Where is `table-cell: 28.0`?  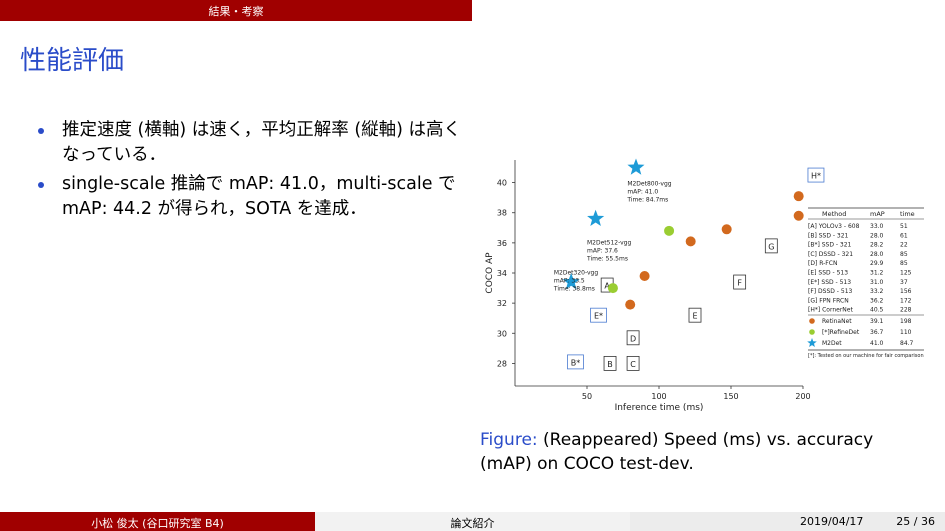 table-cell: 28.0 is located at coordinates (877, 254).